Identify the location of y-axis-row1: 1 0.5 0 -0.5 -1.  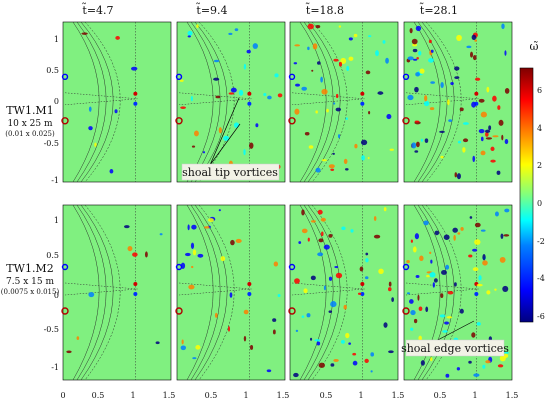
(51, 110).